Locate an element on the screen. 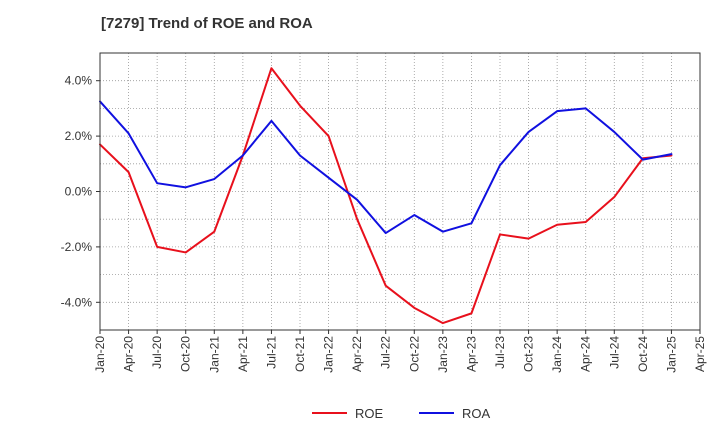 This screenshot has width=720, height=440. x-tick-label: Jul-22 is located at coordinates (386, 352).